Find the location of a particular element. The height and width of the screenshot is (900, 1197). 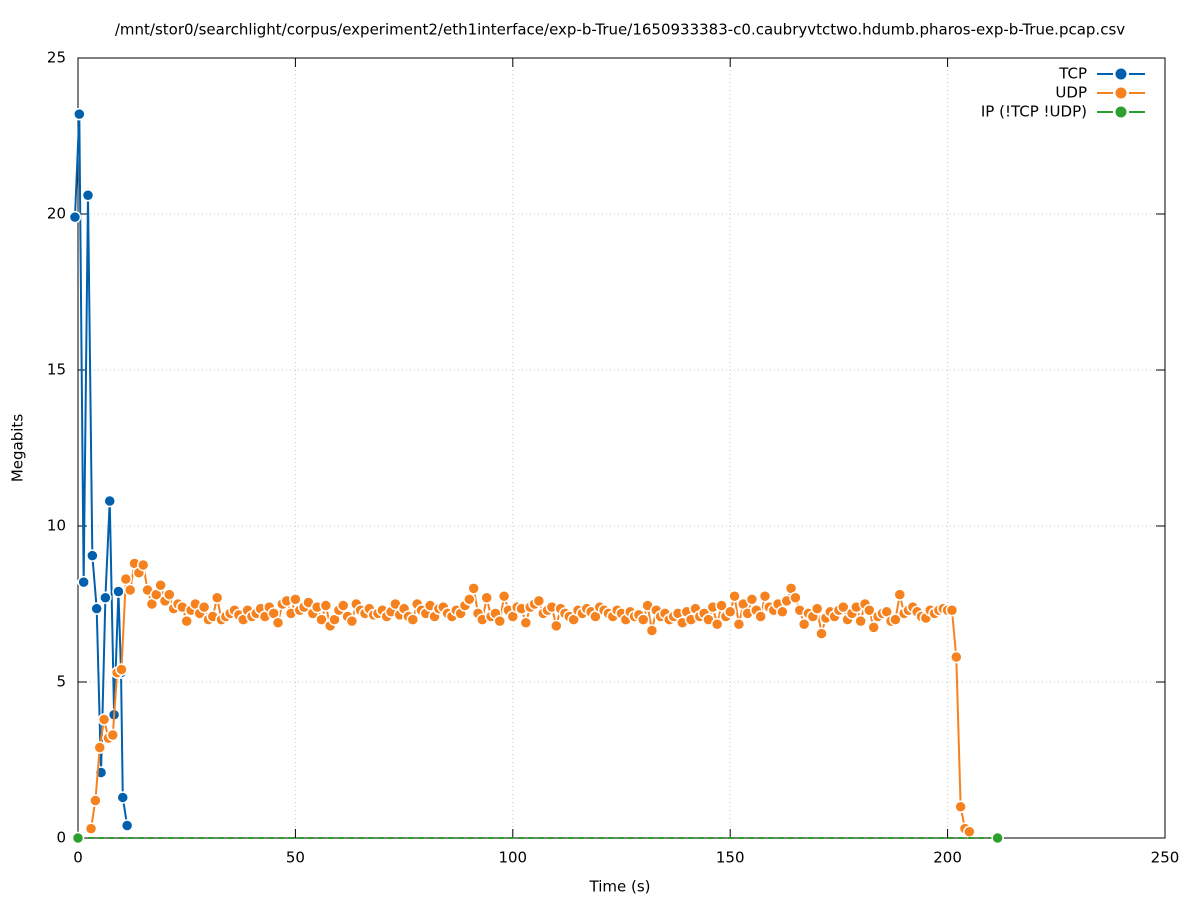

y-tick-label: 10 is located at coordinates (56, 526).